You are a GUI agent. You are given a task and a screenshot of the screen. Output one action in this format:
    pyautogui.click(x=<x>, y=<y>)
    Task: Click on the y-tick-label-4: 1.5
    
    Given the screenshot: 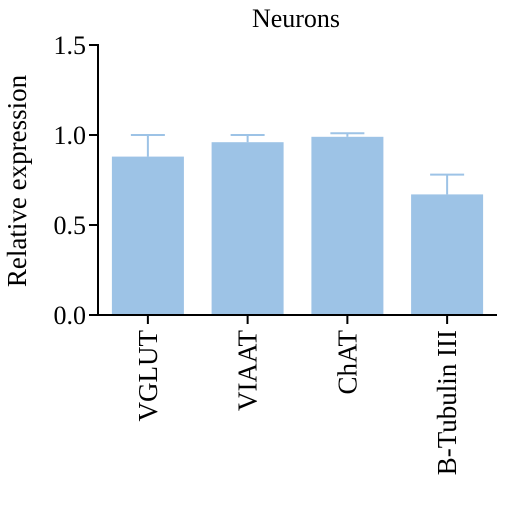 What is the action you would take?
    pyautogui.click(x=70, y=45)
    